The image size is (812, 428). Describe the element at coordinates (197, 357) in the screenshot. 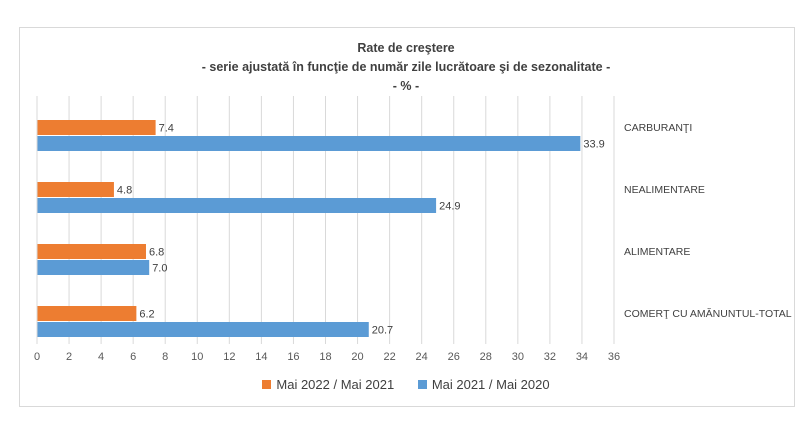

I see `x-tick-label: 10` at that location.